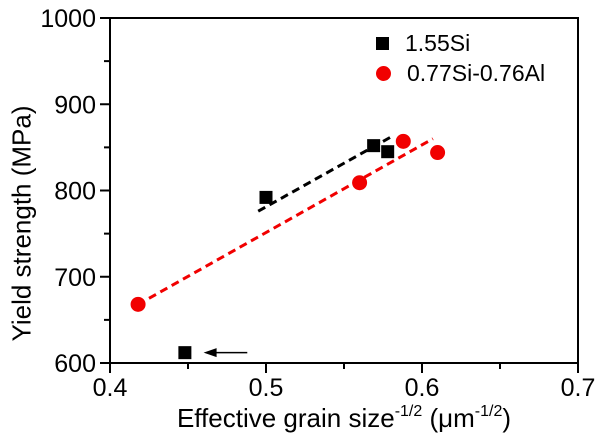  What do you see at coordinates (430, 418) in the screenshot?
I see `x-axis-unit-open: (` at bounding box center [430, 418].